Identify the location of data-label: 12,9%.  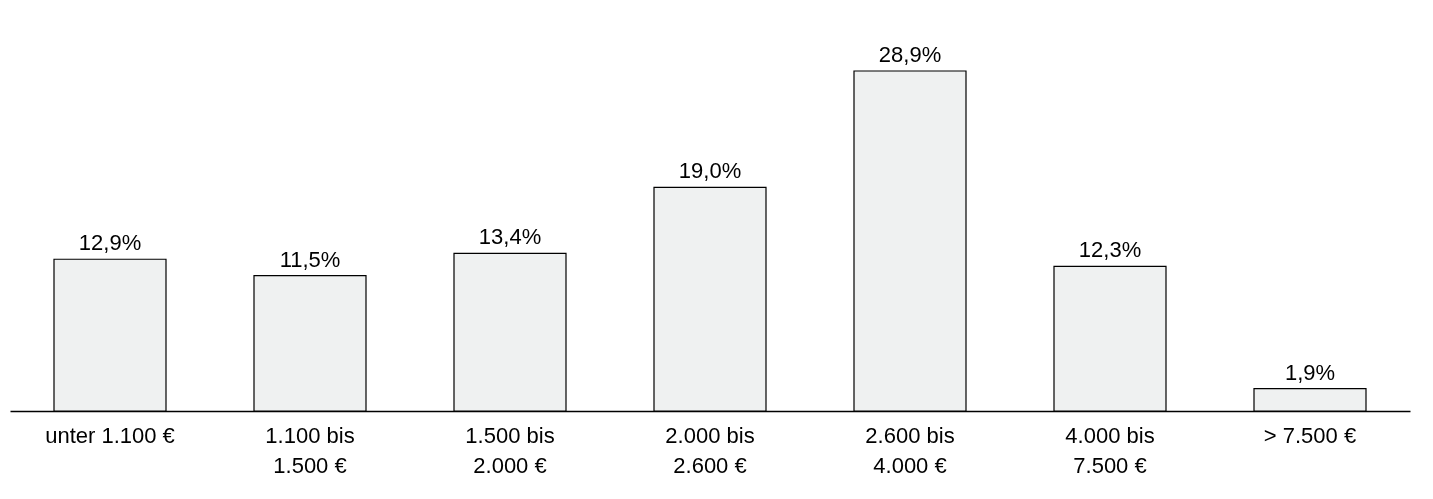
(110, 243).